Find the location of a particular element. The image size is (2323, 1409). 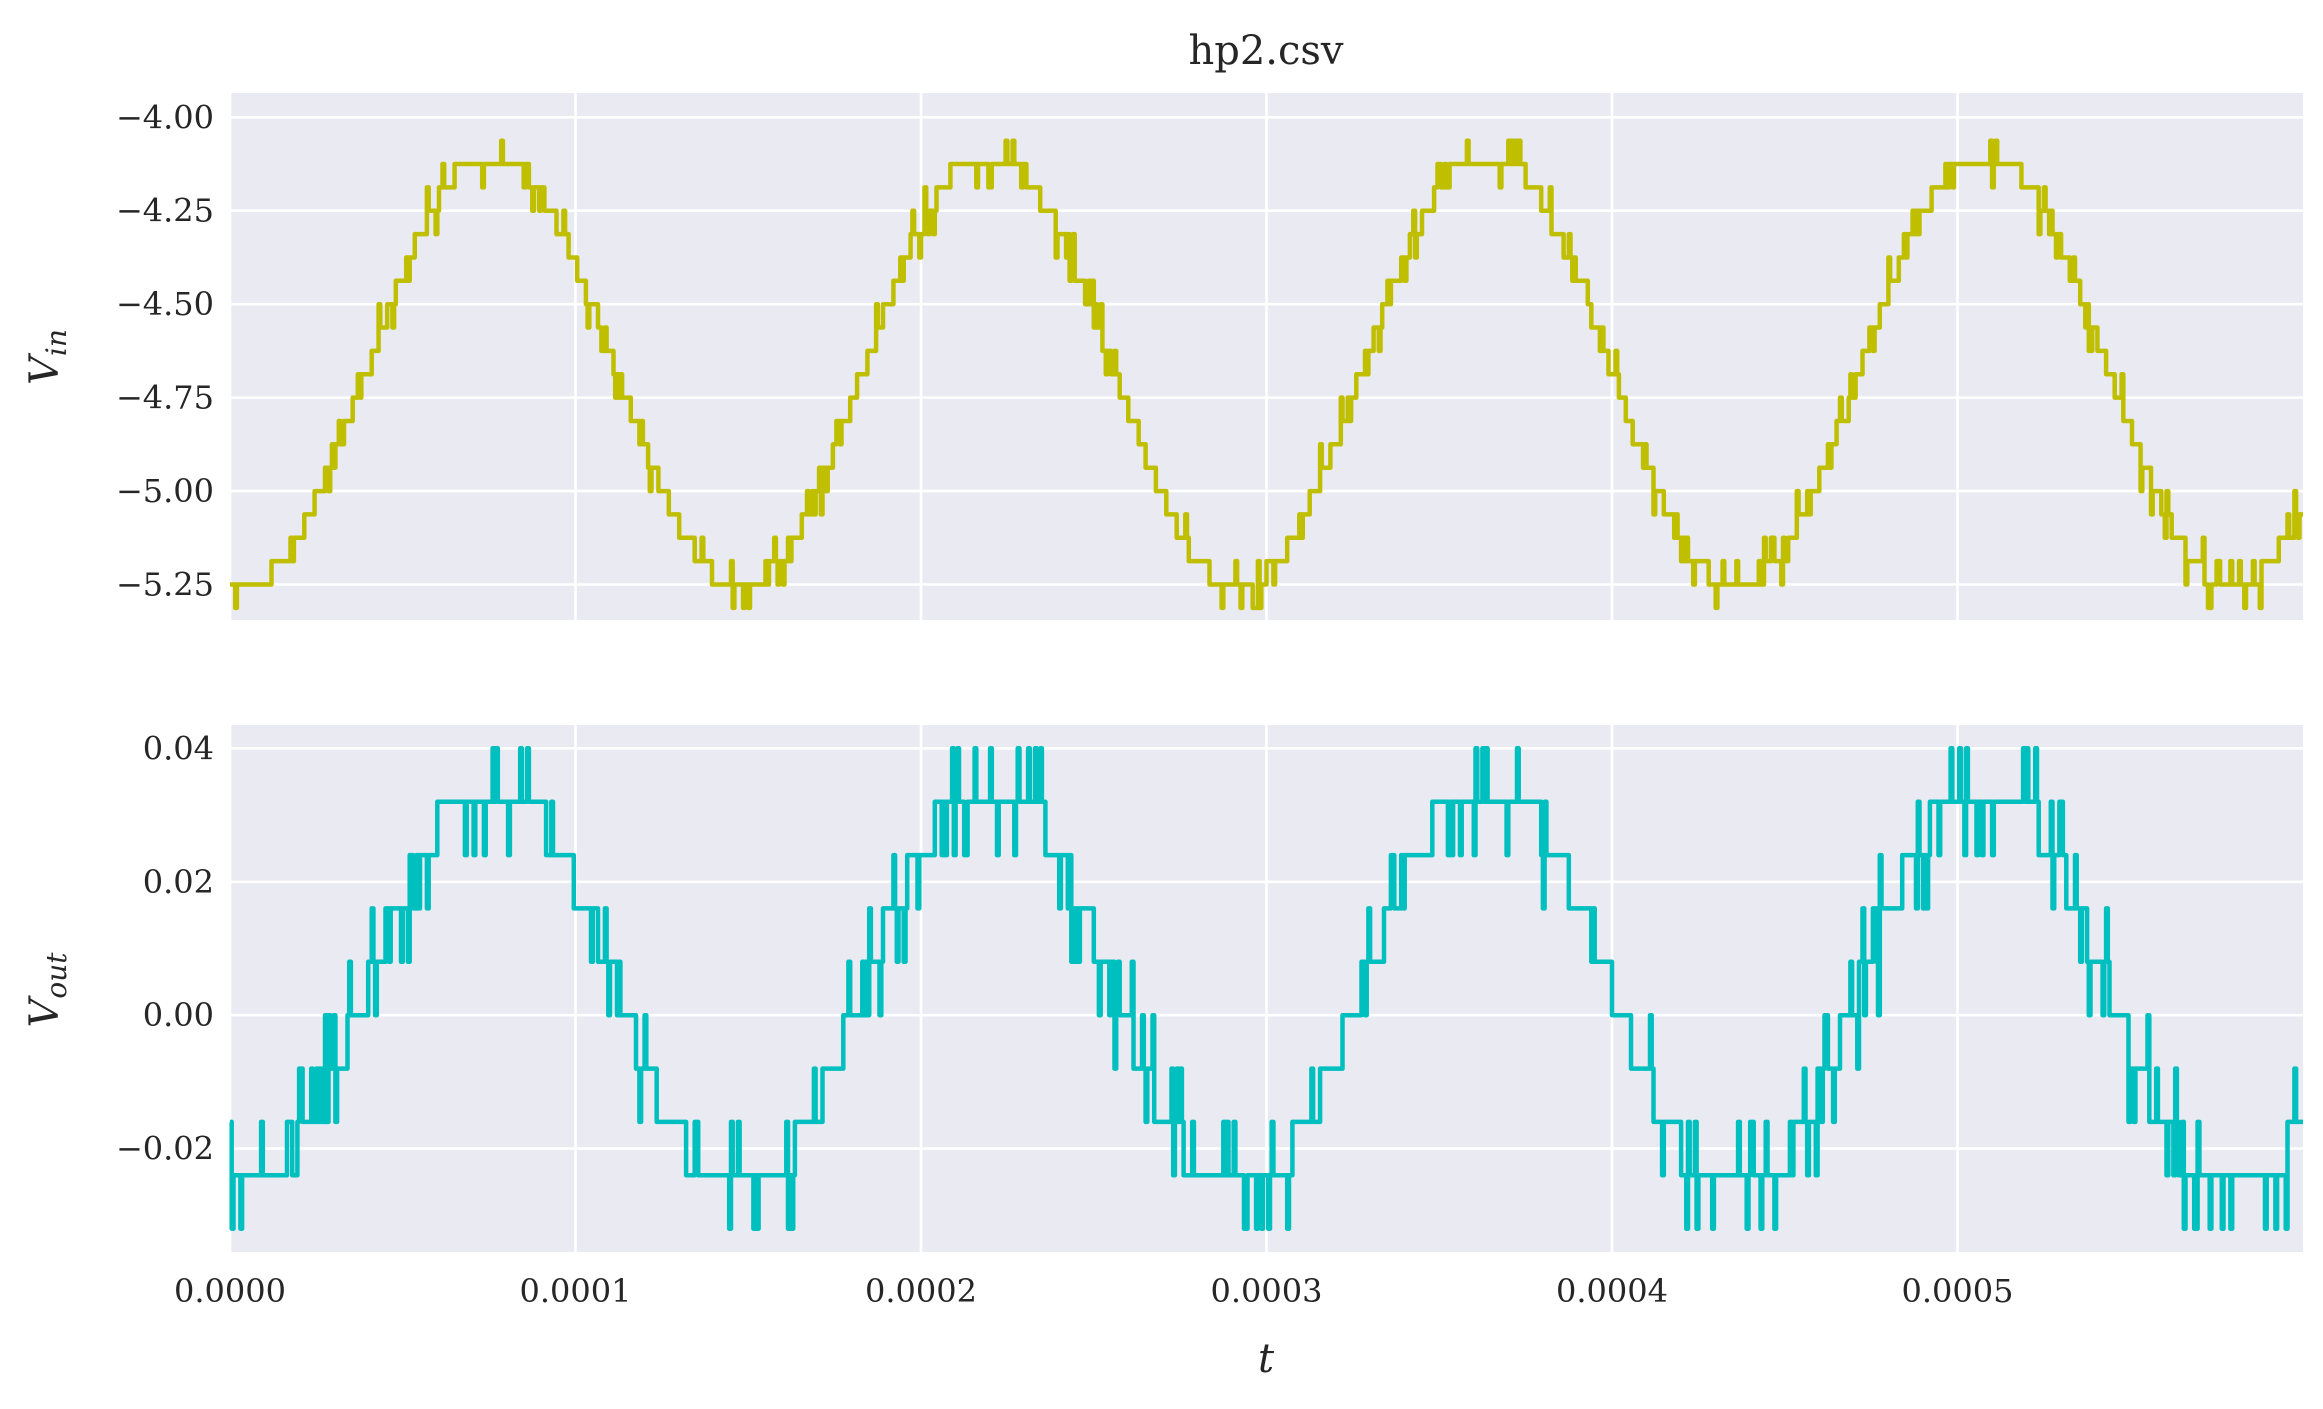

y-tick-label: −5.00 is located at coordinates (165, 491).